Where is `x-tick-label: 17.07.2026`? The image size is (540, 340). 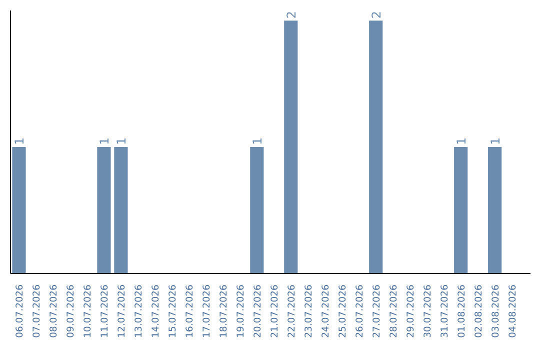 x-tick-label: 17.07.2026 is located at coordinates (206, 311).